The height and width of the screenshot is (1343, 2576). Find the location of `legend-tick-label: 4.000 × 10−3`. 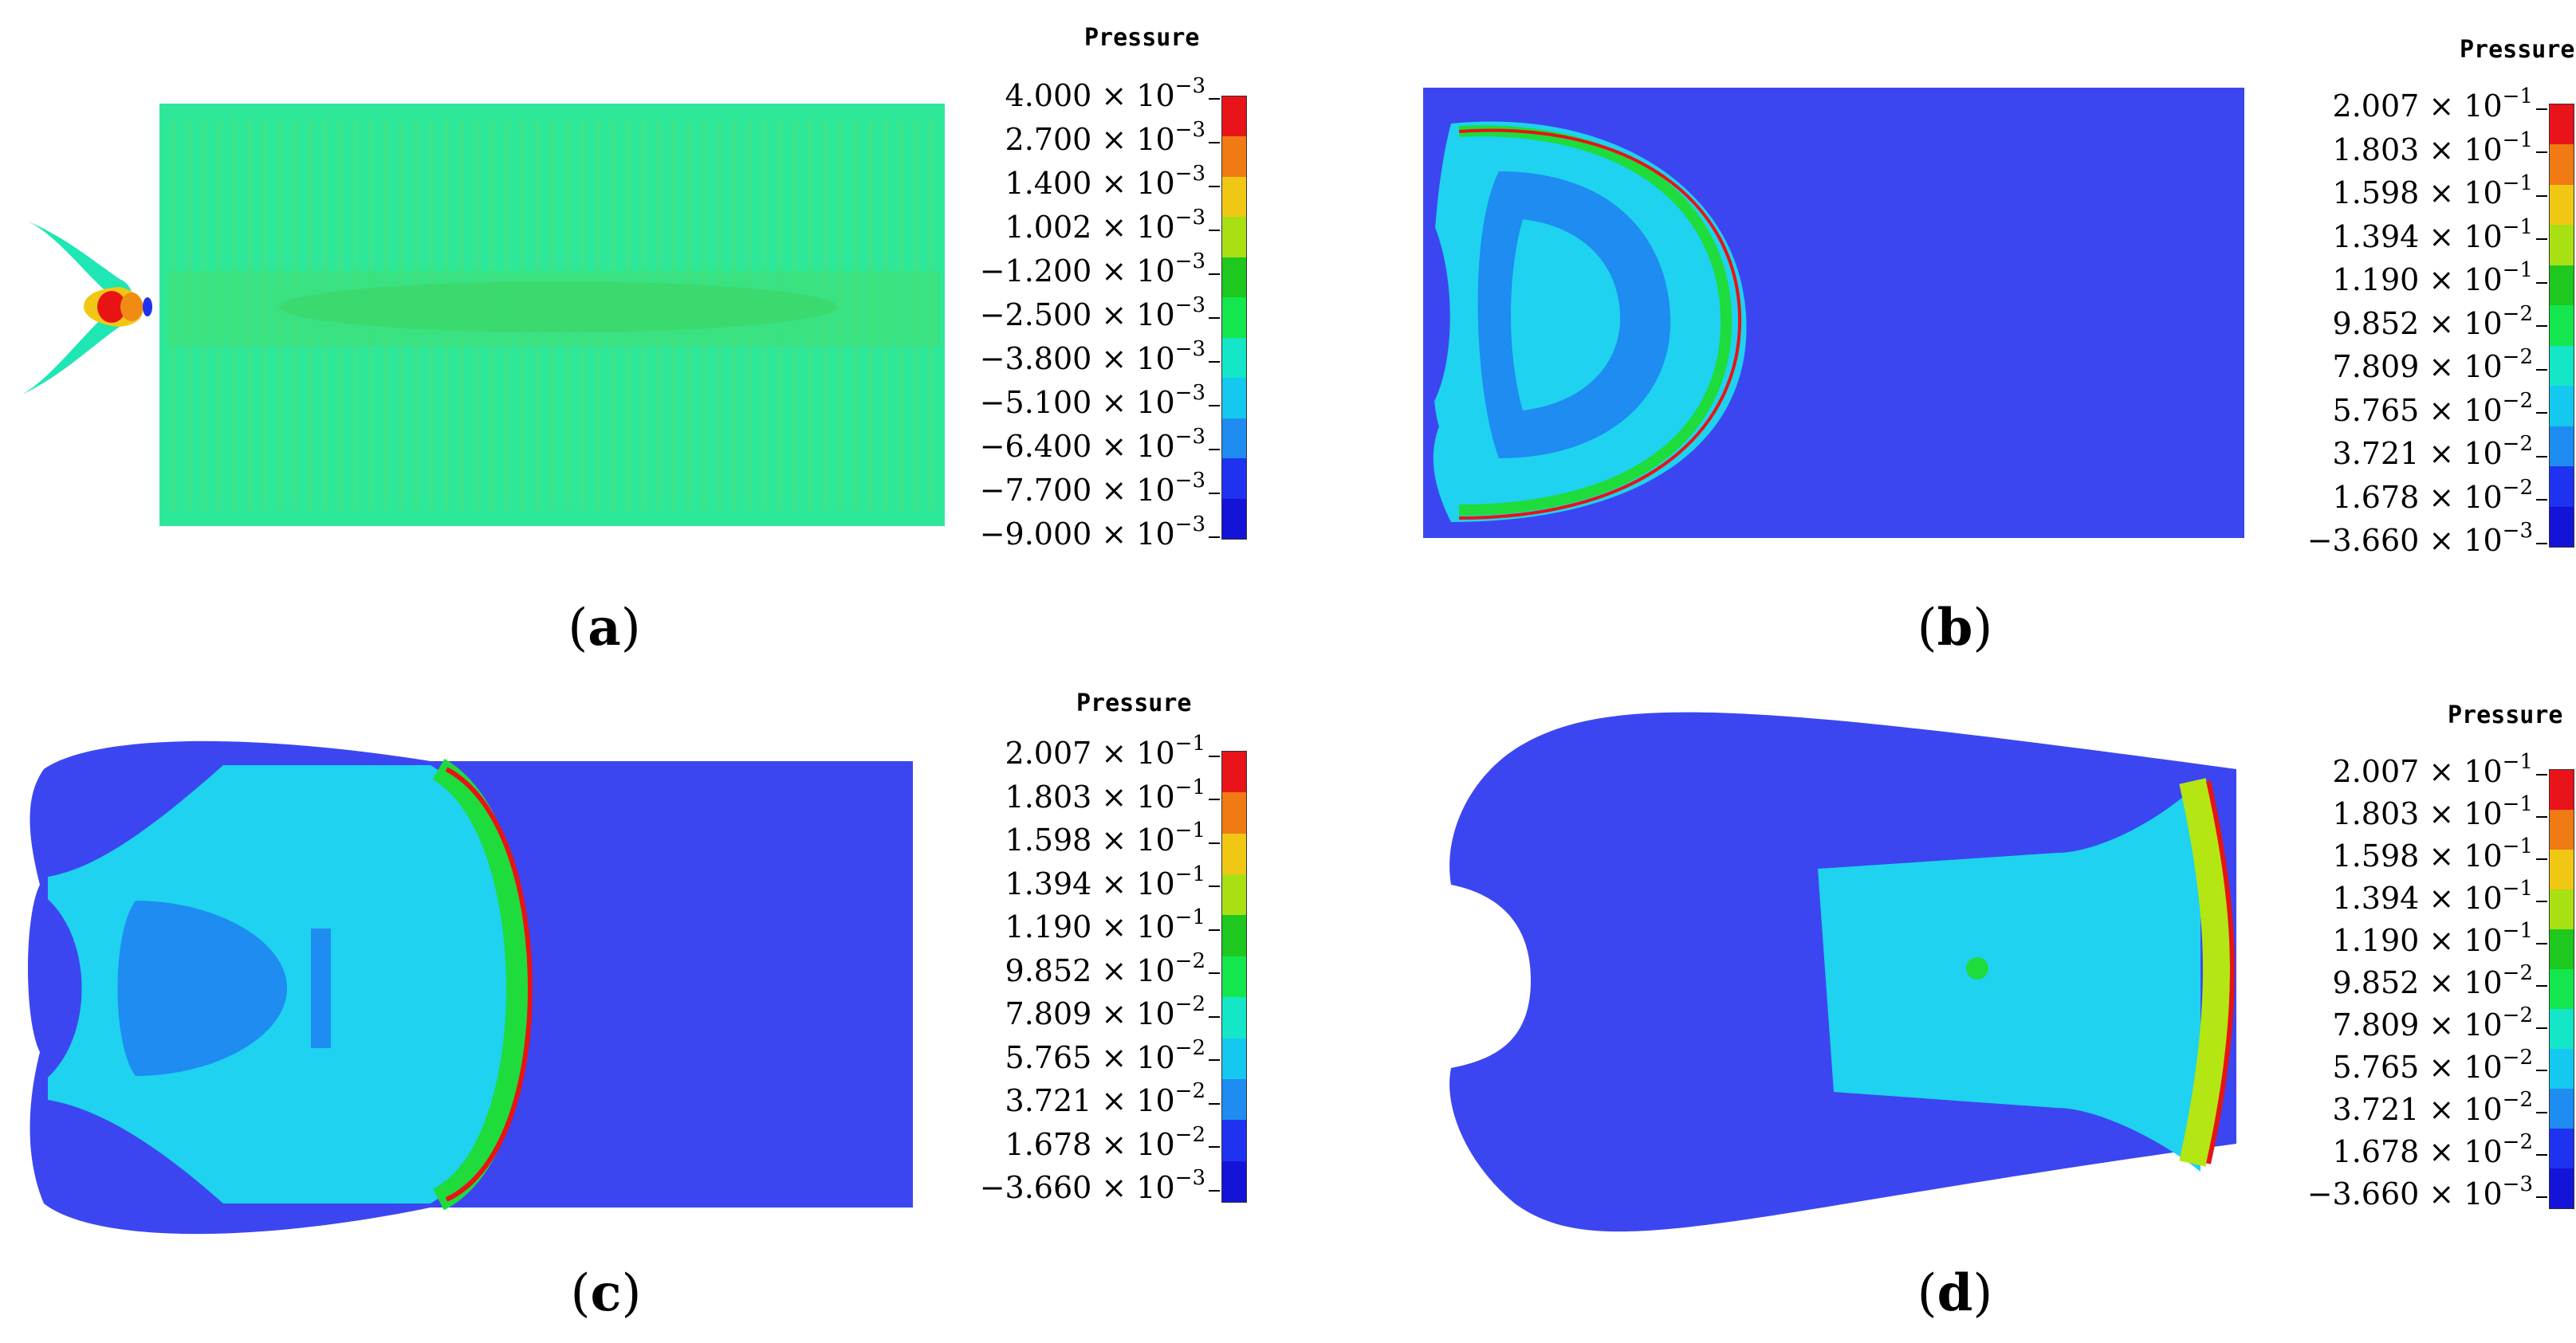

legend-tick-label: 4.000 × 10−3 is located at coordinates (1113, 95).